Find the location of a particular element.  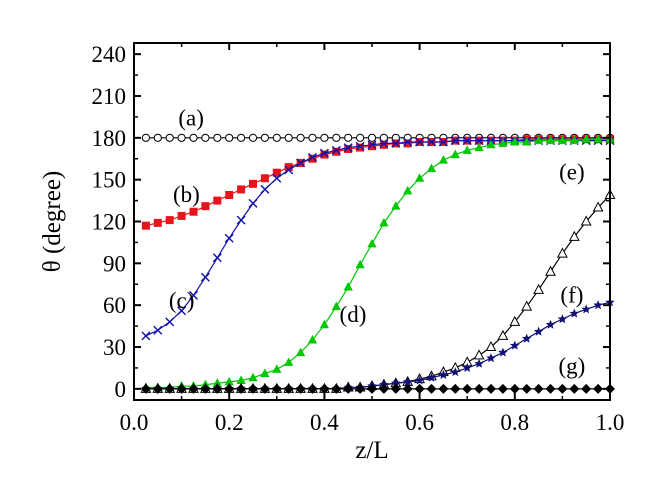

y-tick-label: 30 is located at coordinates (114, 347).